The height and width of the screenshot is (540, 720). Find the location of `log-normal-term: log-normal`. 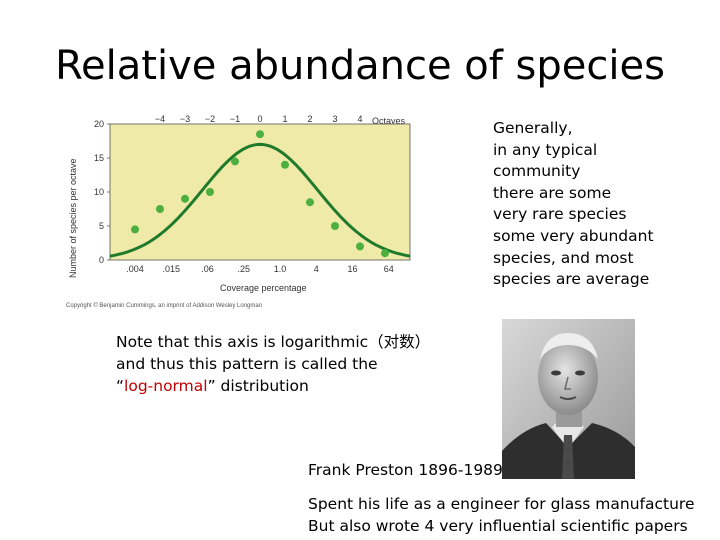

log-normal-term: log-normal is located at coordinates (166, 386).